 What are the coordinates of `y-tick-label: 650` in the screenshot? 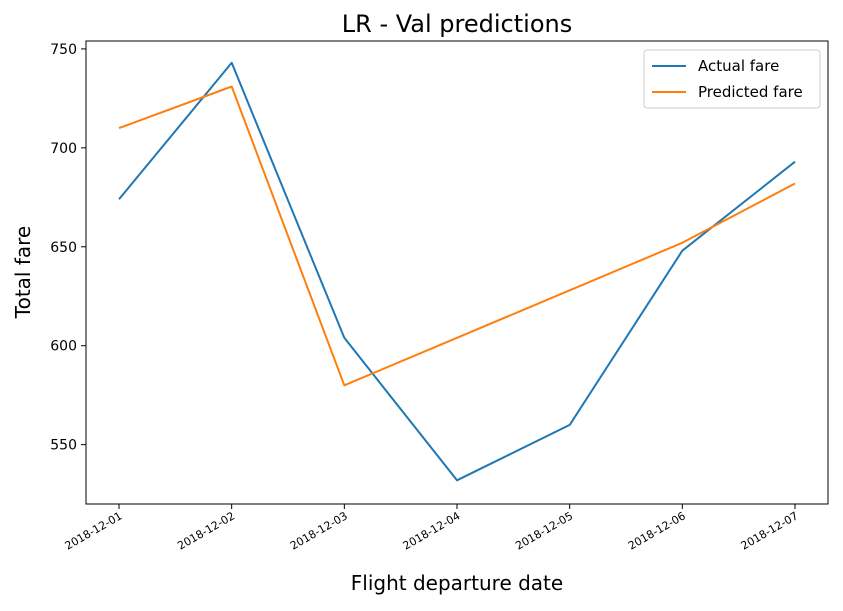 It's located at (63, 248).